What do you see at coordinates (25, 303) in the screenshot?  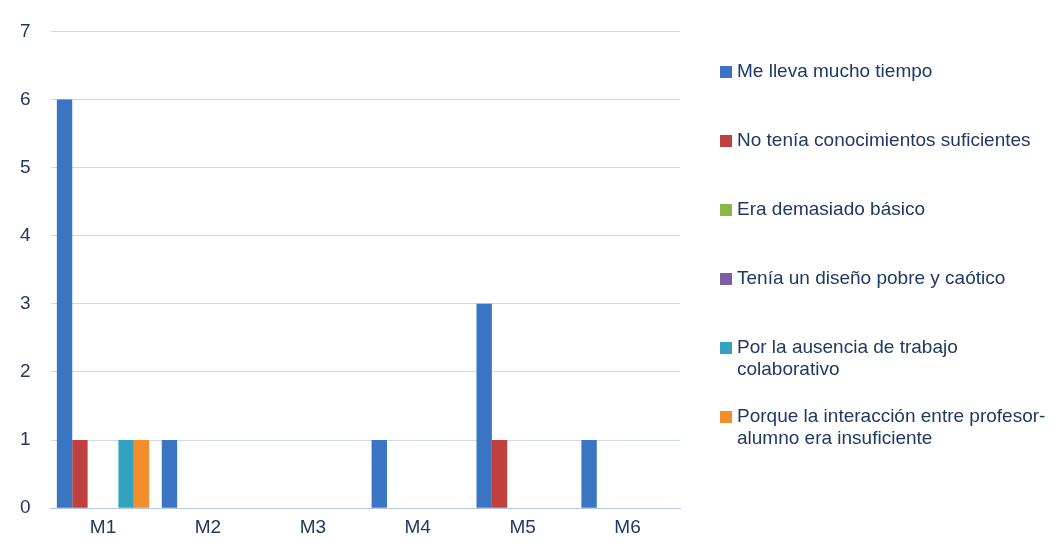 I see `y-tick-label: 3` at bounding box center [25, 303].